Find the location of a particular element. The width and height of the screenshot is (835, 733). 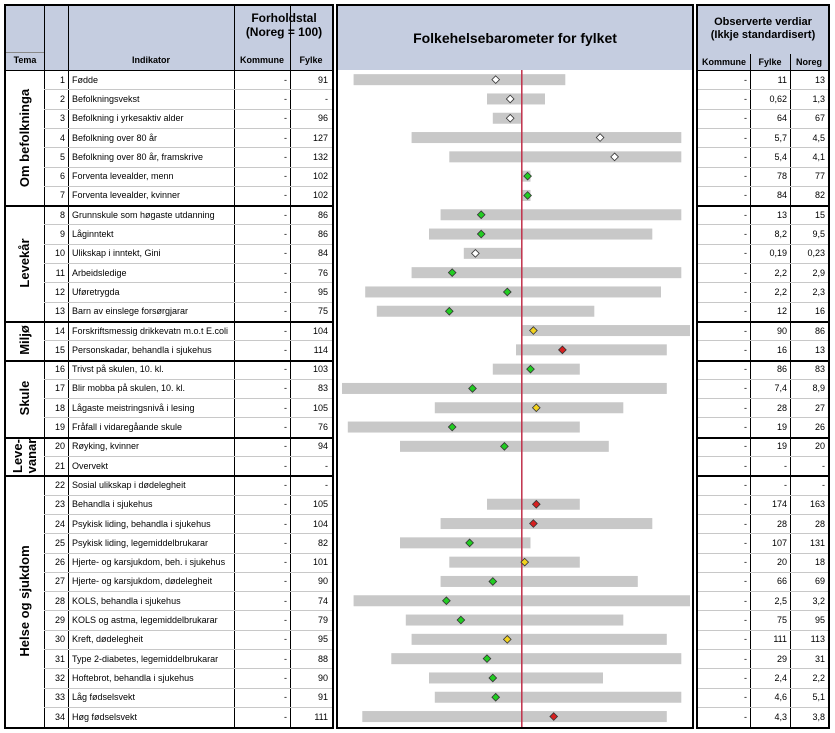

obs-noreg: 27 is located at coordinates (819, 407).